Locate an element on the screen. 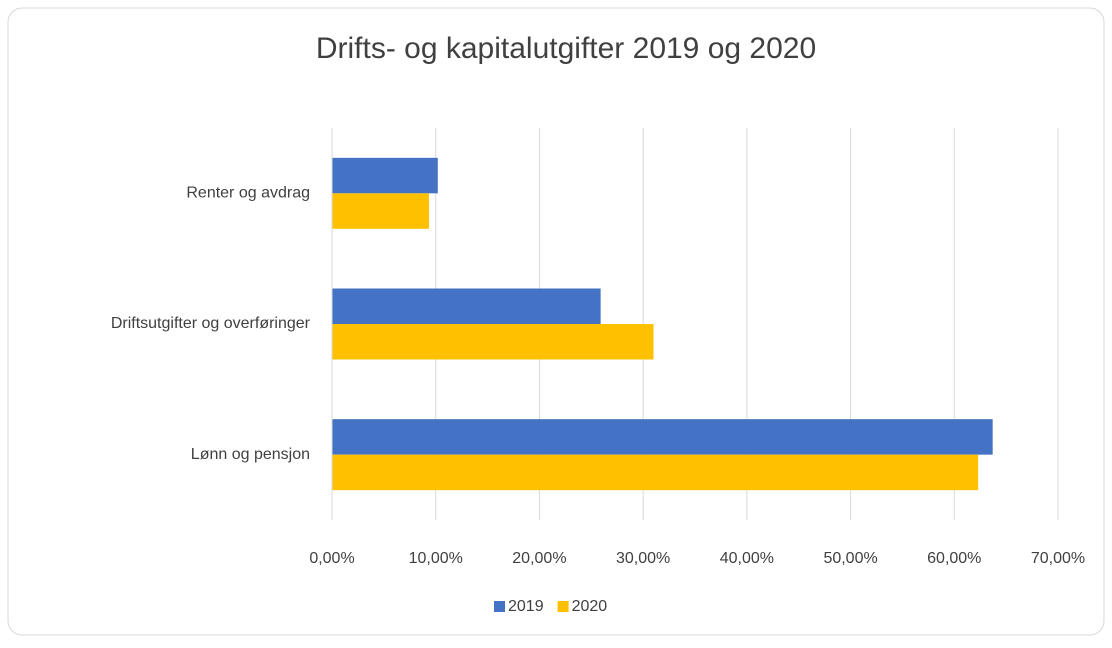  x-tick-label: 50,00% is located at coordinates (850, 558).